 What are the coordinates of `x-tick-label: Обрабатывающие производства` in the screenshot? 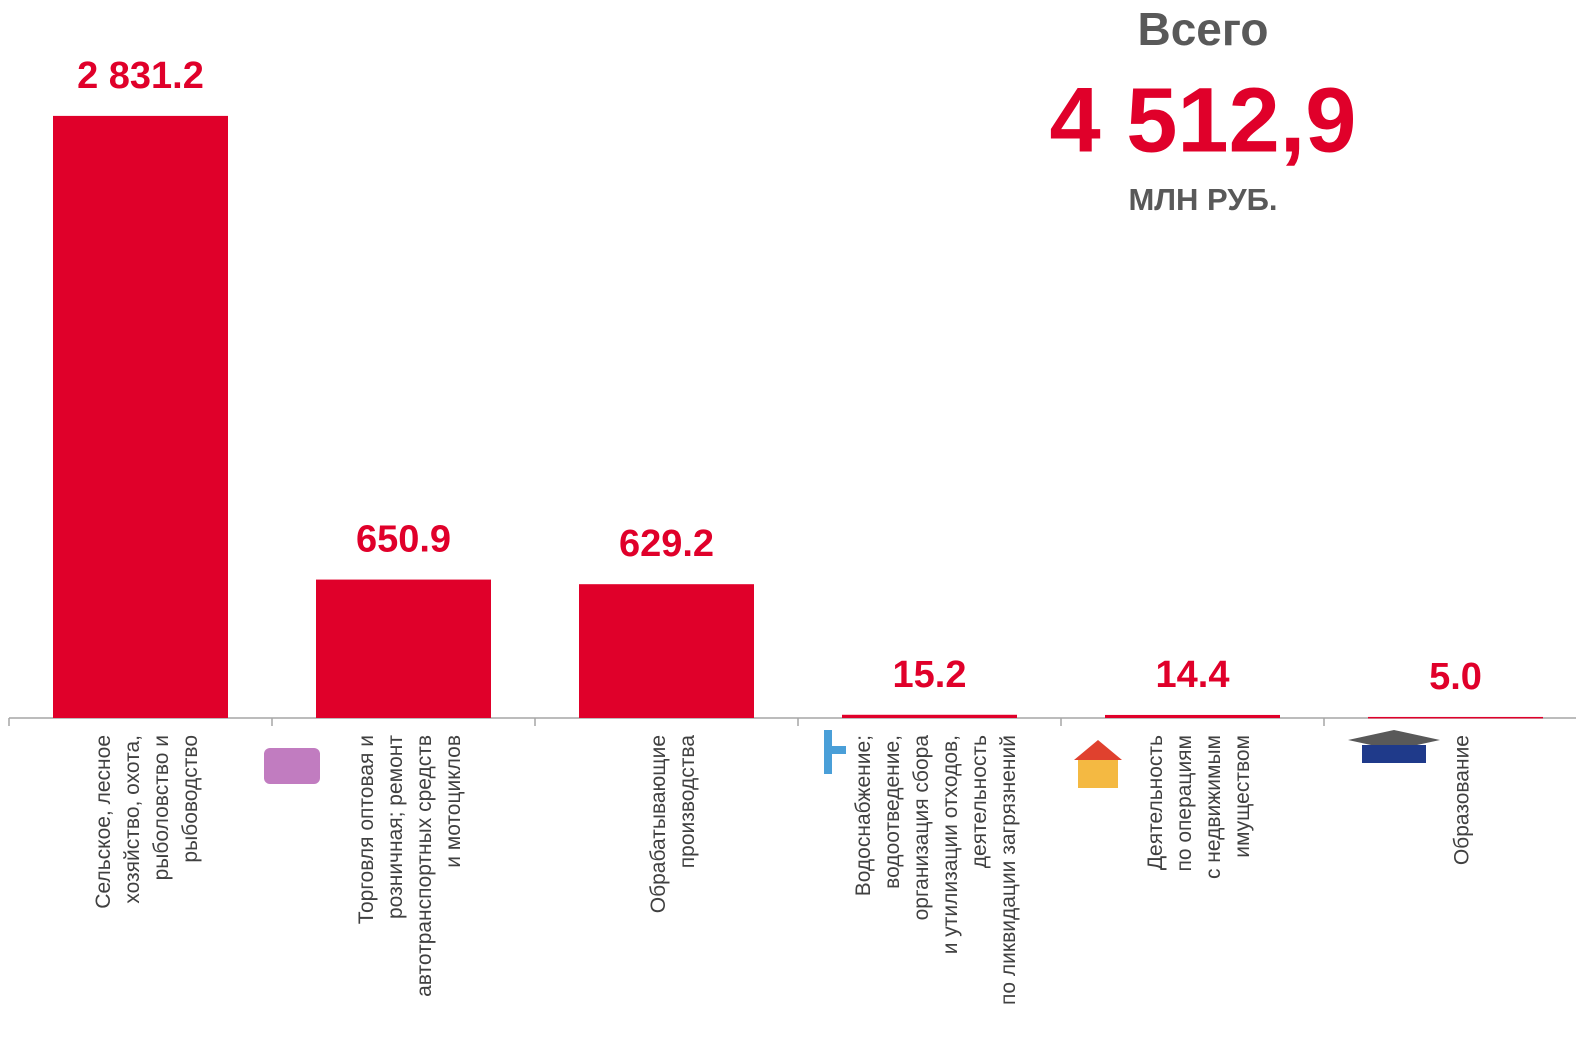 It's located at (673, 824).